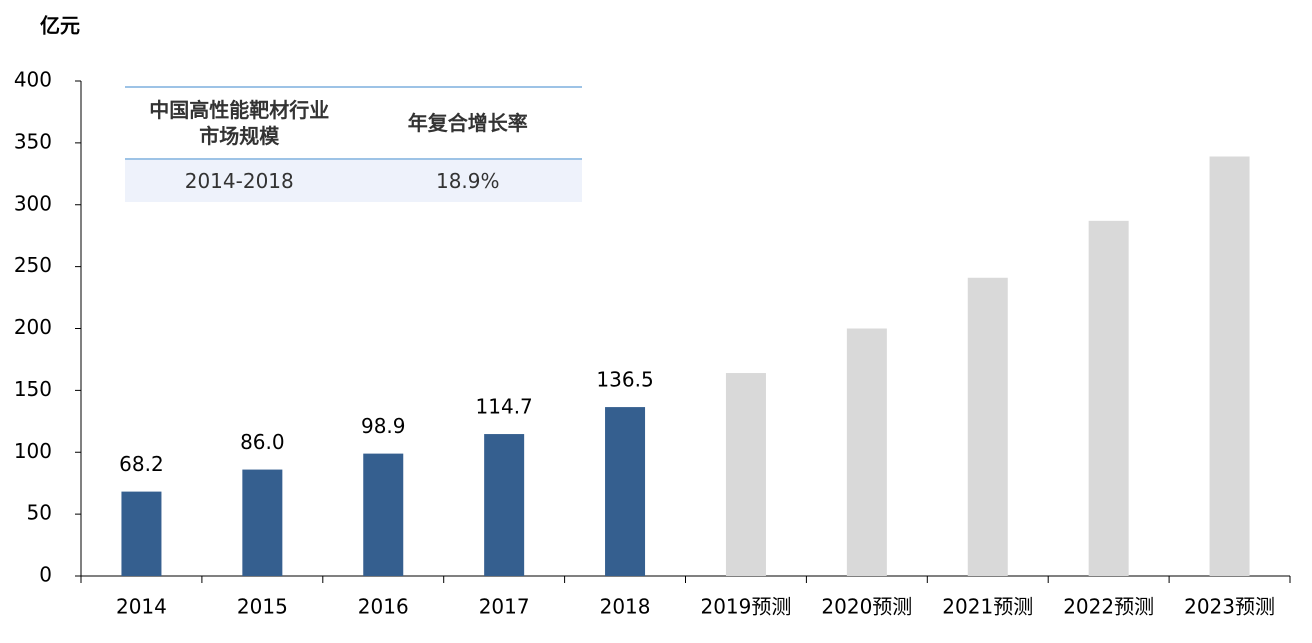 Image resolution: width=1312 pixels, height=643 pixels. Describe the element at coordinates (262, 607) in the screenshot. I see `x-tick-label: 2015` at that location.